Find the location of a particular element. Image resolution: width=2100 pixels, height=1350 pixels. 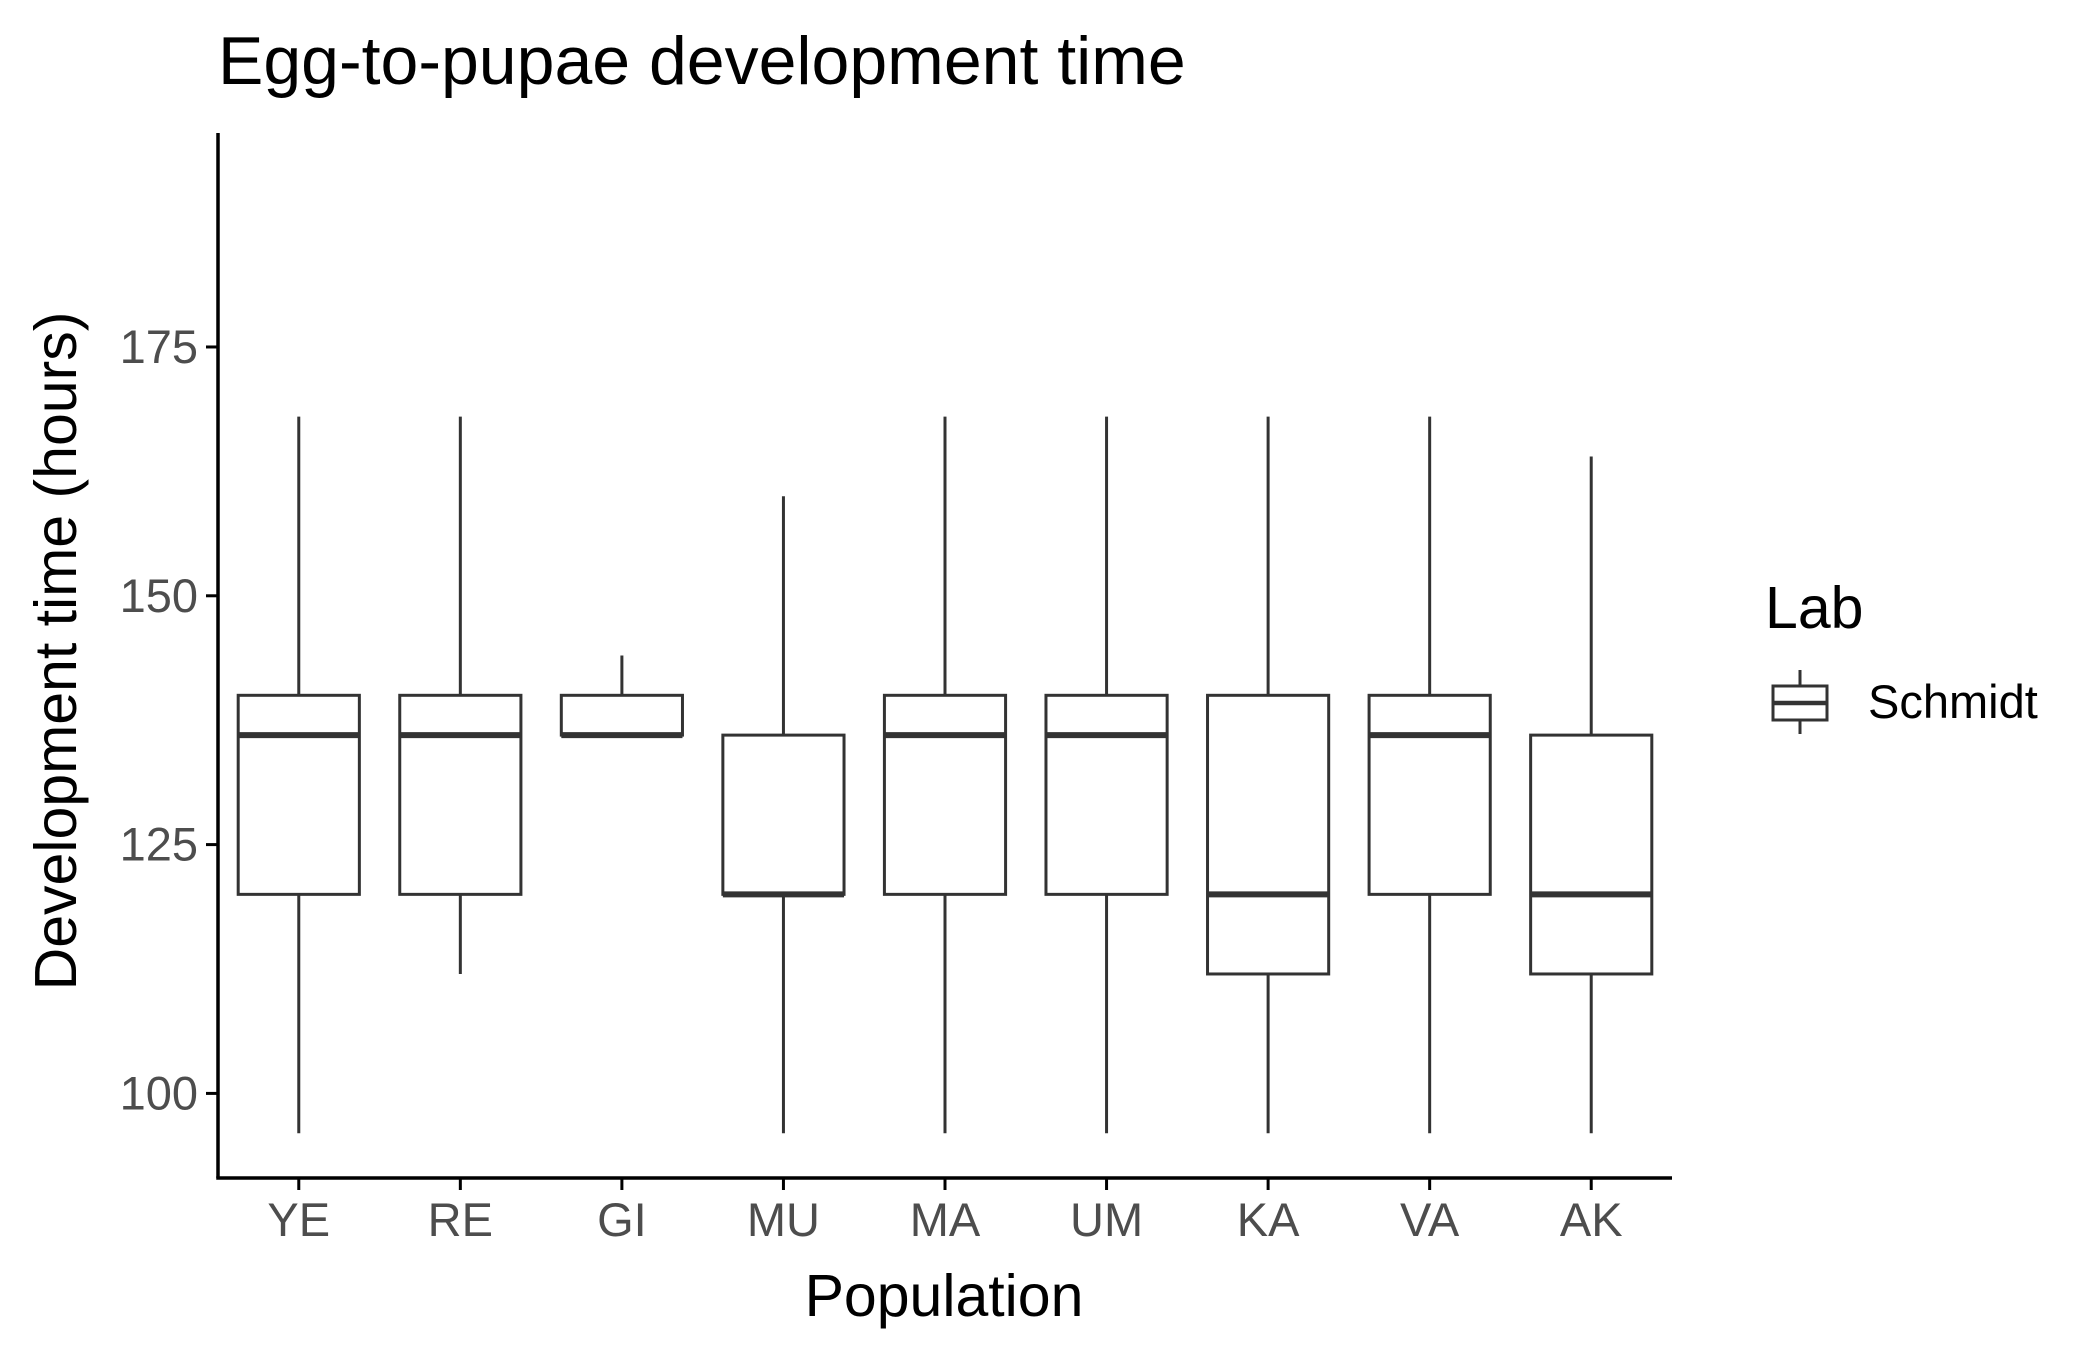

x-tick-label-ma: MA is located at coordinates (945, 1219).